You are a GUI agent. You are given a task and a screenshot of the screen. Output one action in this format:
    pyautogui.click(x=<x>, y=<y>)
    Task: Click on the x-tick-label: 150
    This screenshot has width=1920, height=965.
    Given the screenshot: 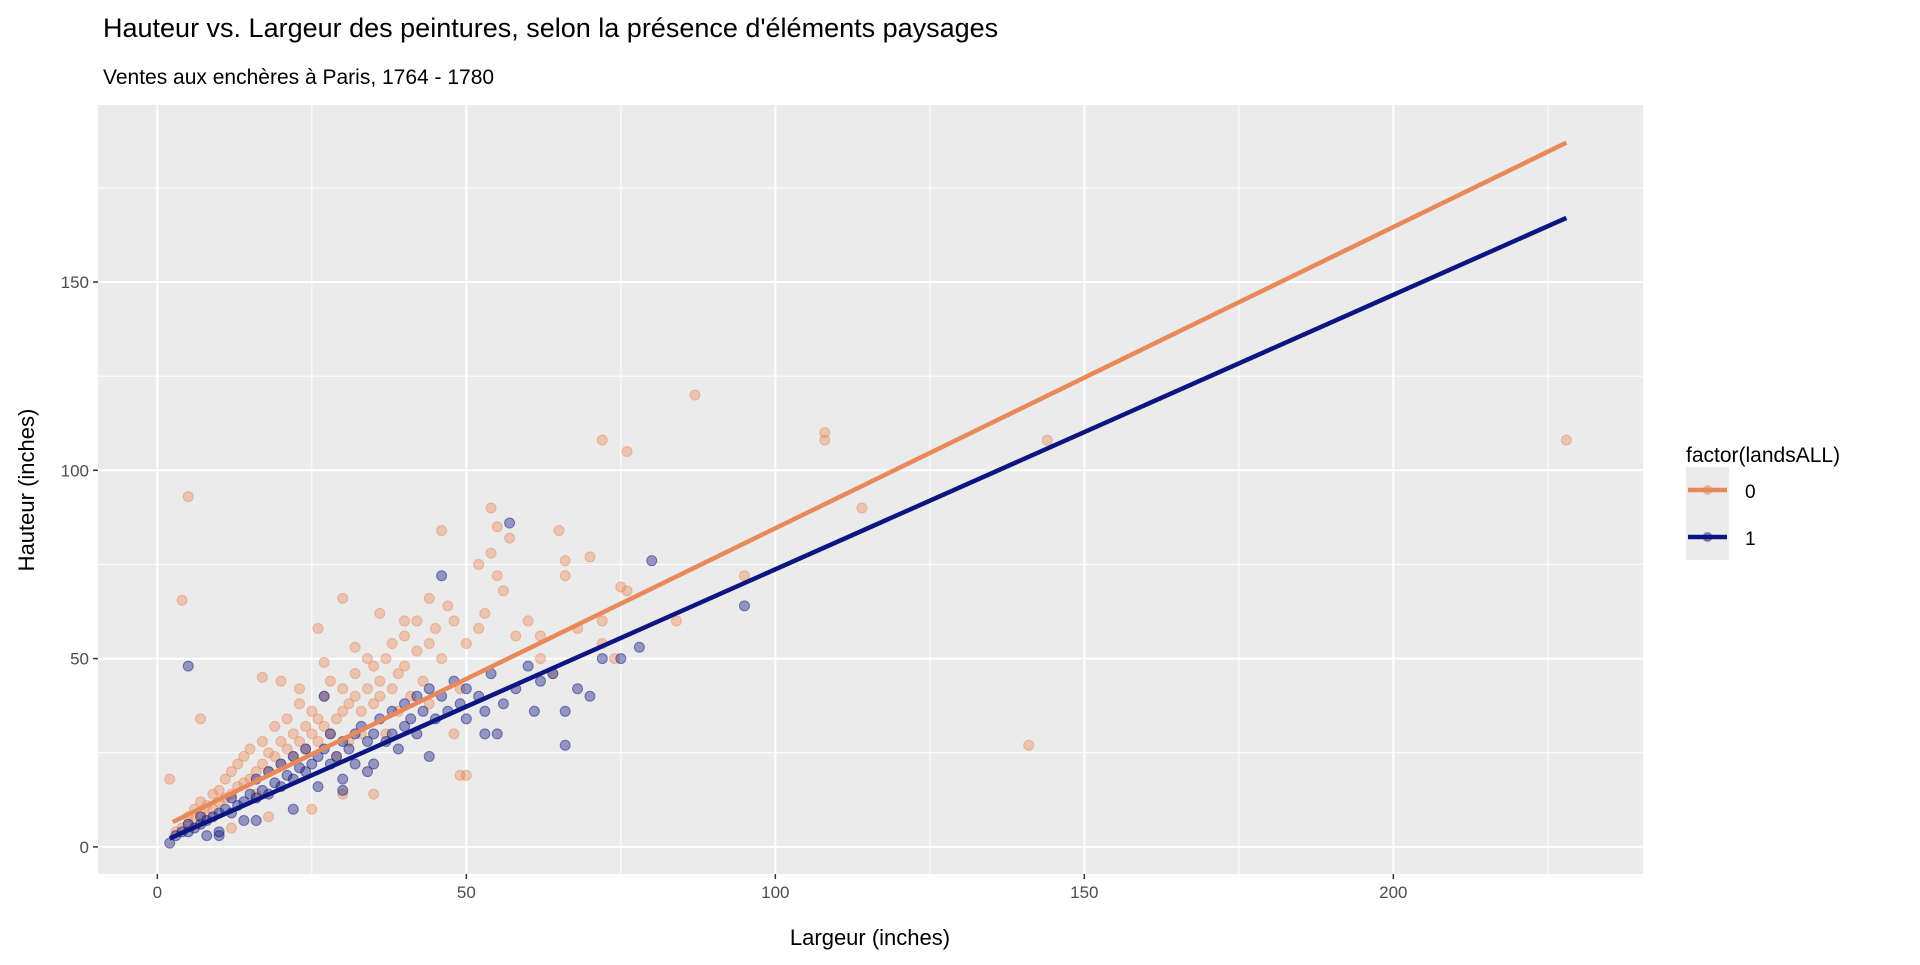 What is the action you would take?
    pyautogui.click(x=1084, y=892)
    